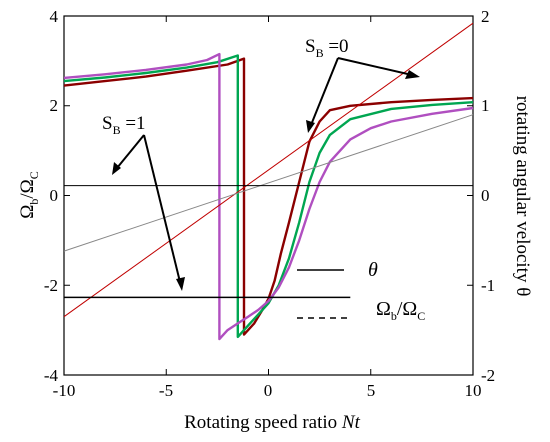  What do you see at coordinates (362, 84) in the screenshot?
I see `annotation-sb0: SB =0` at bounding box center [362, 84].